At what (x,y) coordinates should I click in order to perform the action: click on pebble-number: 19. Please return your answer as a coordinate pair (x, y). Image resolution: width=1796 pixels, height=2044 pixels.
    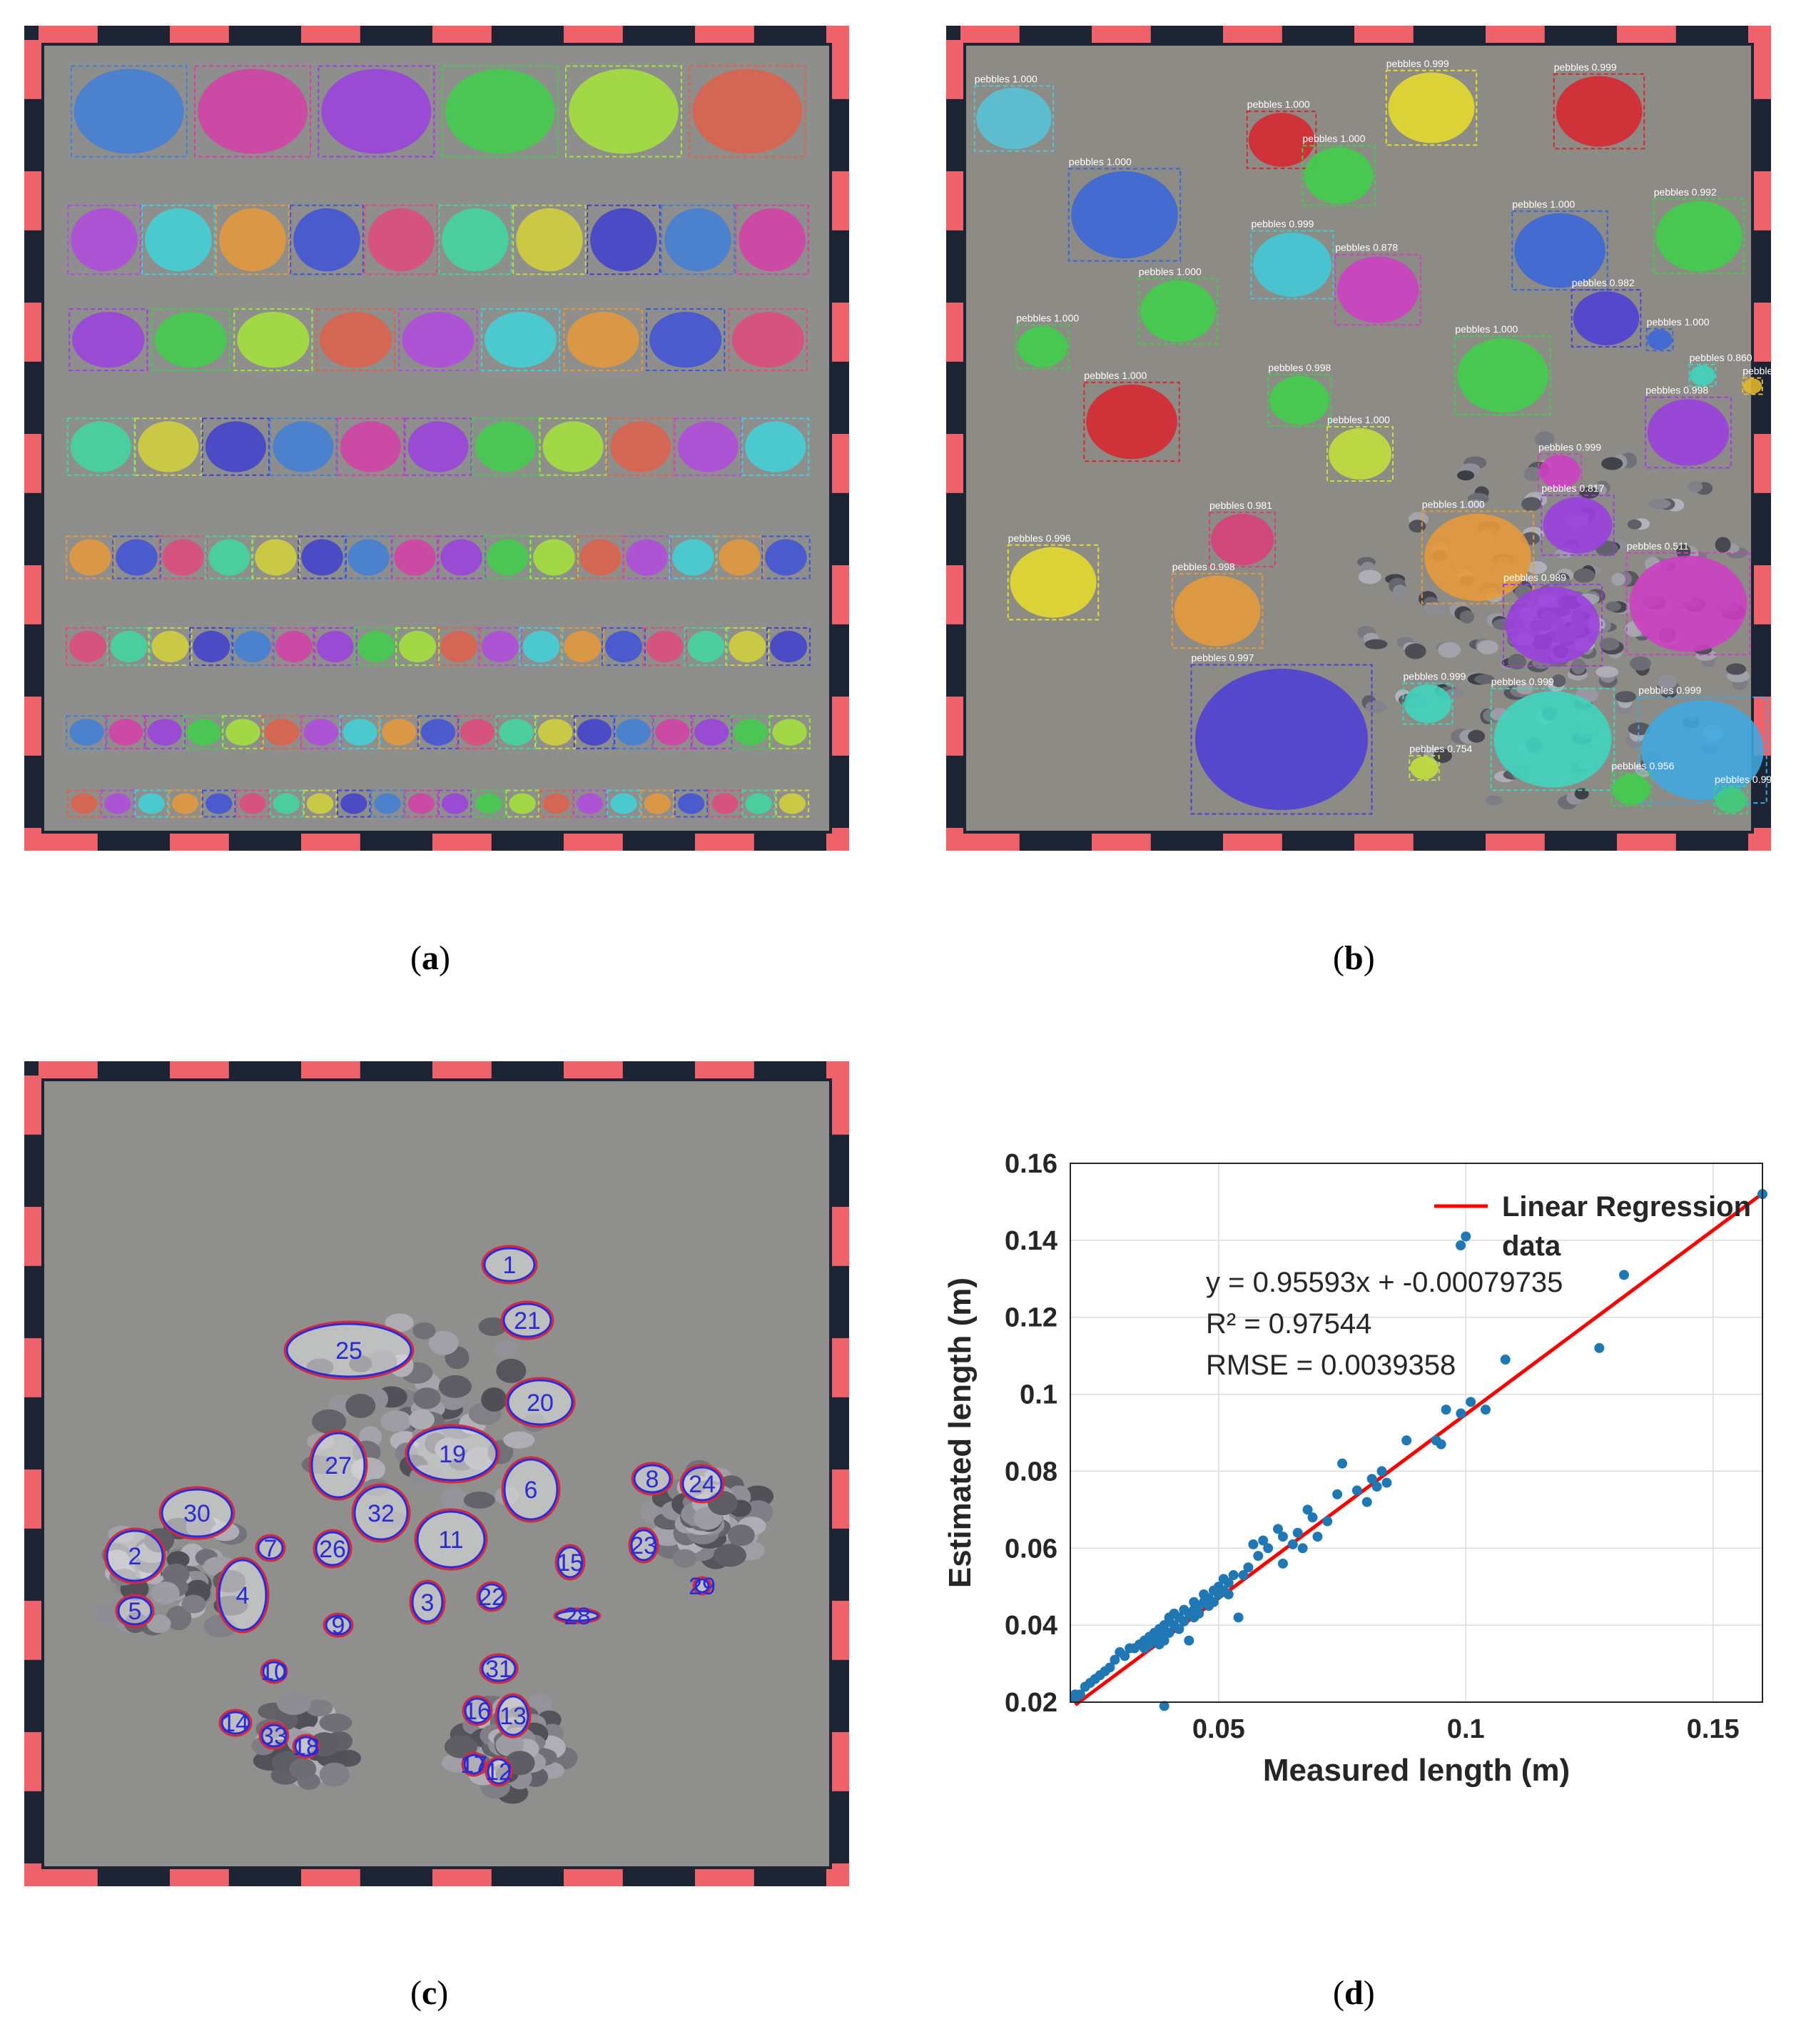
    Looking at the image, I should click on (452, 1454).